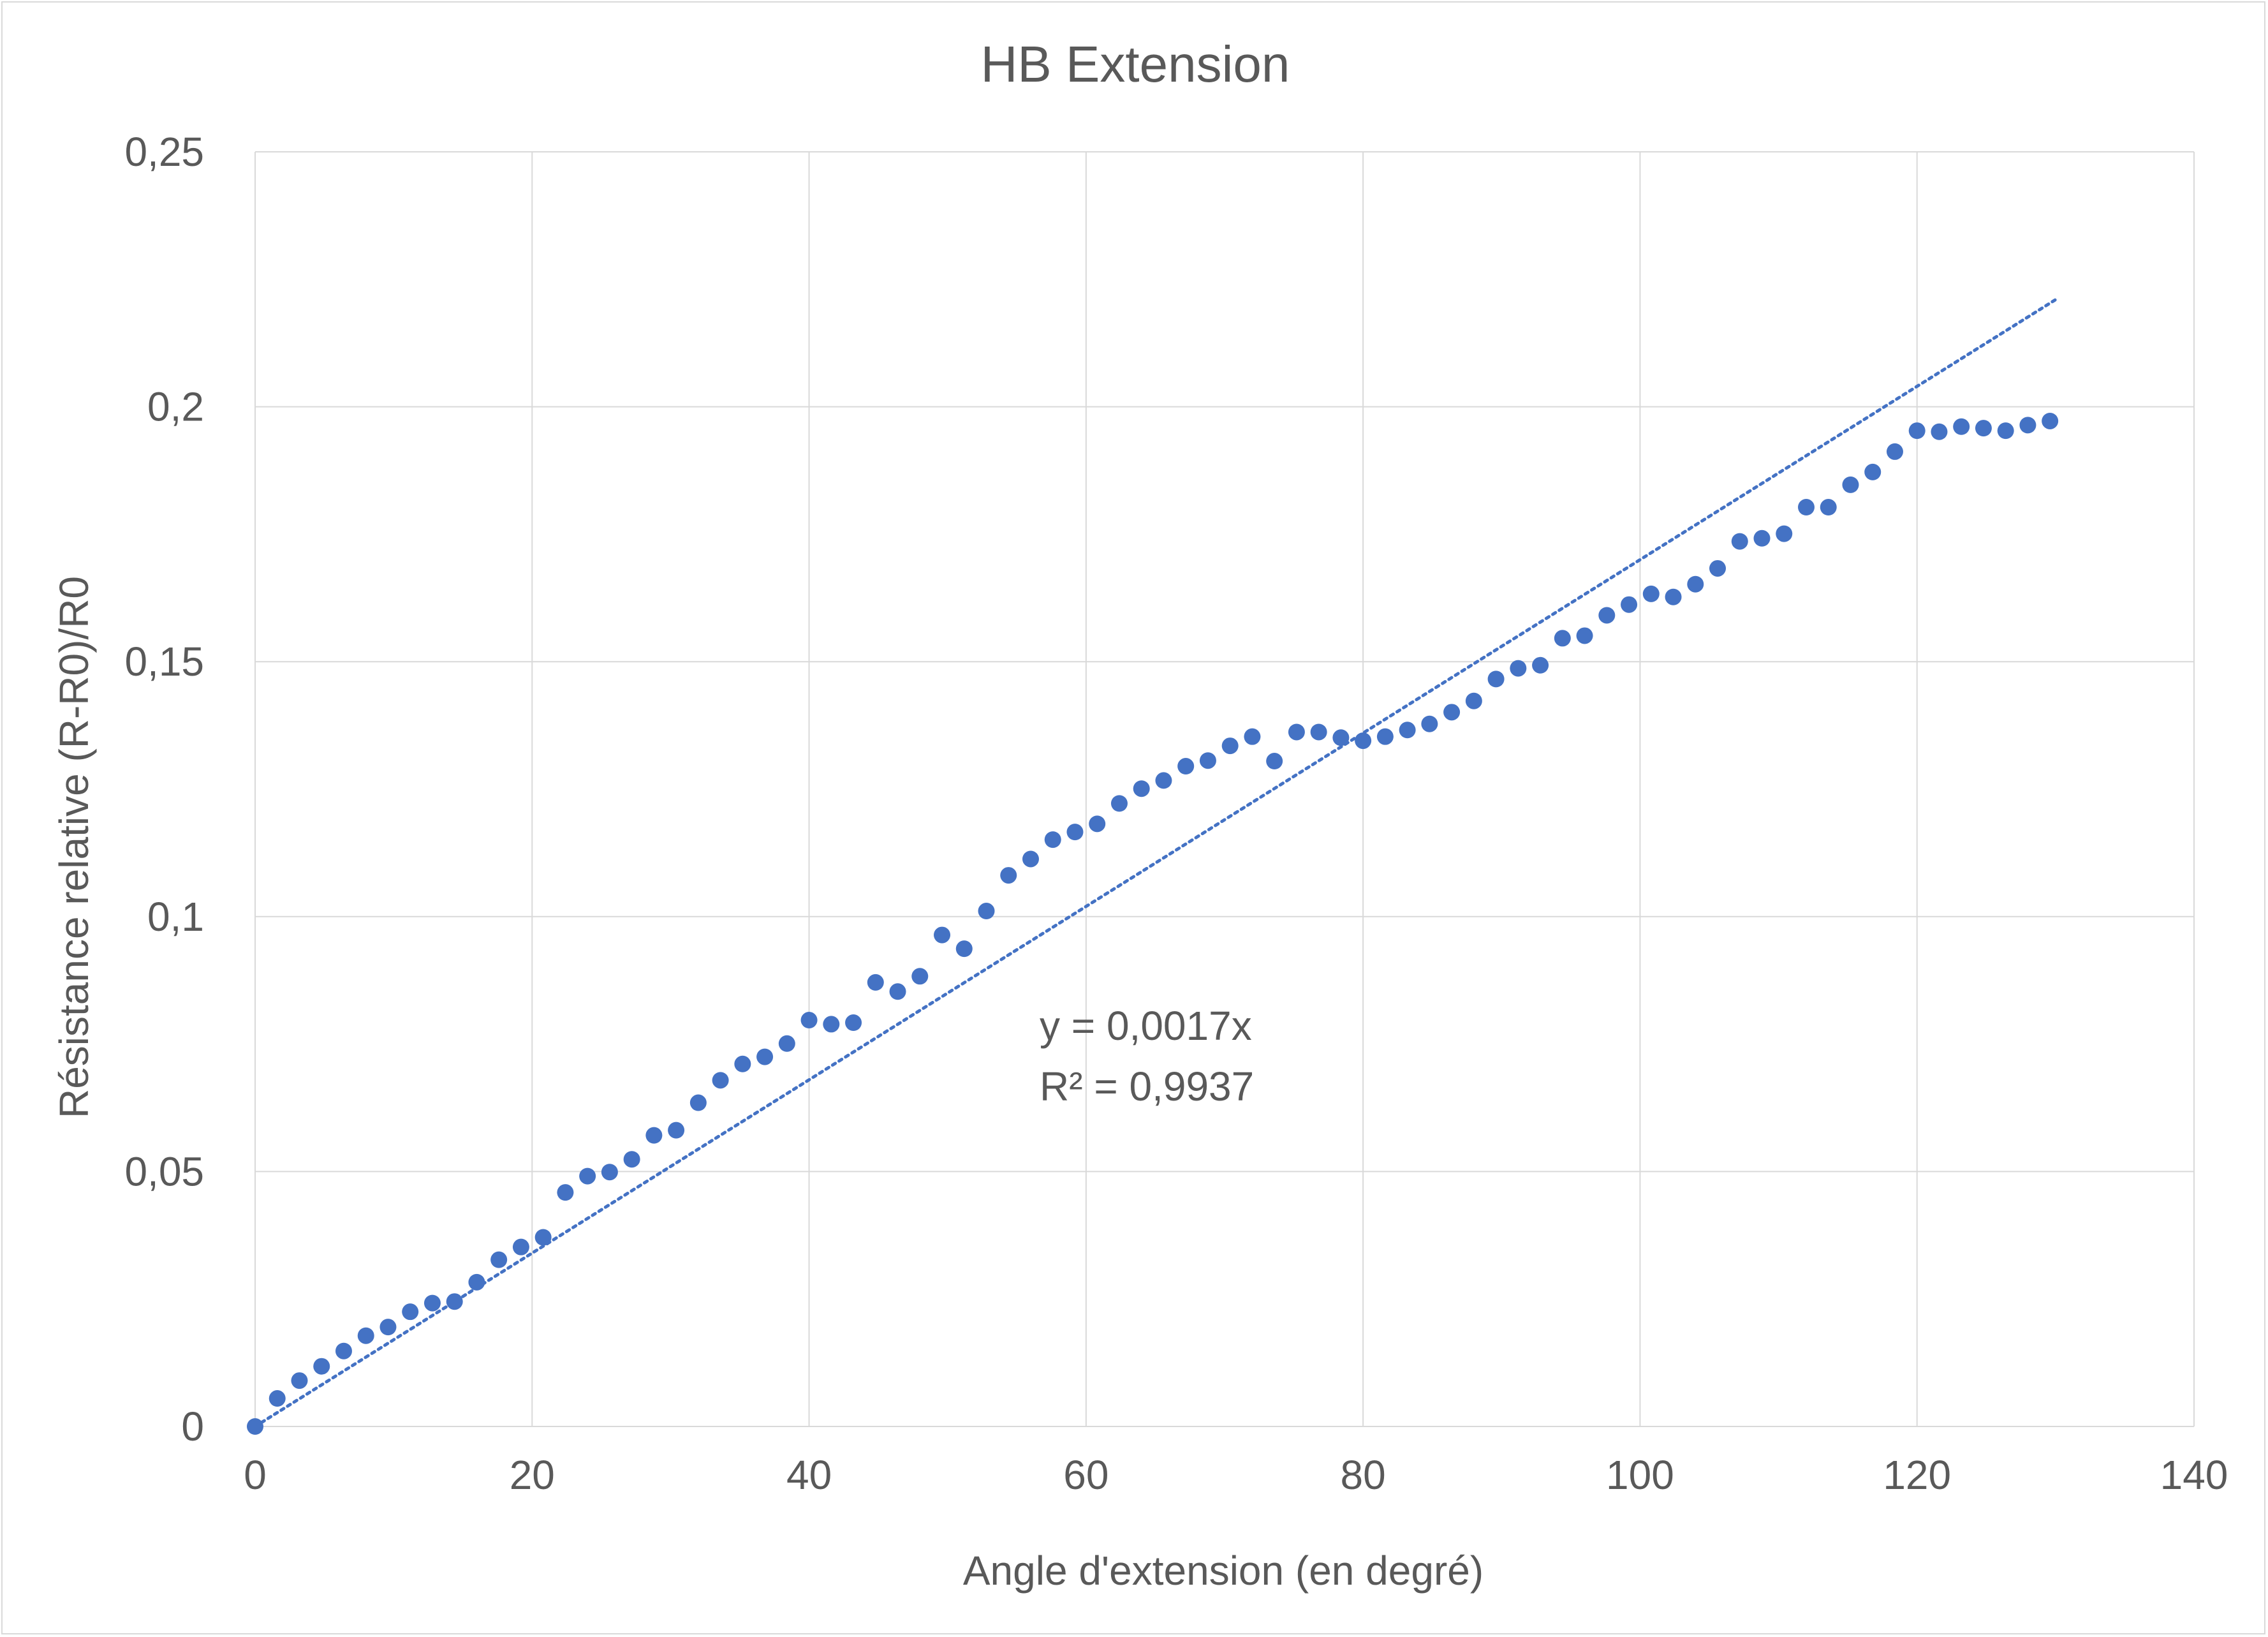 Image resolution: width=2268 pixels, height=1637 pixels. I want to click on y-axis-label: Résistance relative (R-R0)/R0, so click(74, 847).